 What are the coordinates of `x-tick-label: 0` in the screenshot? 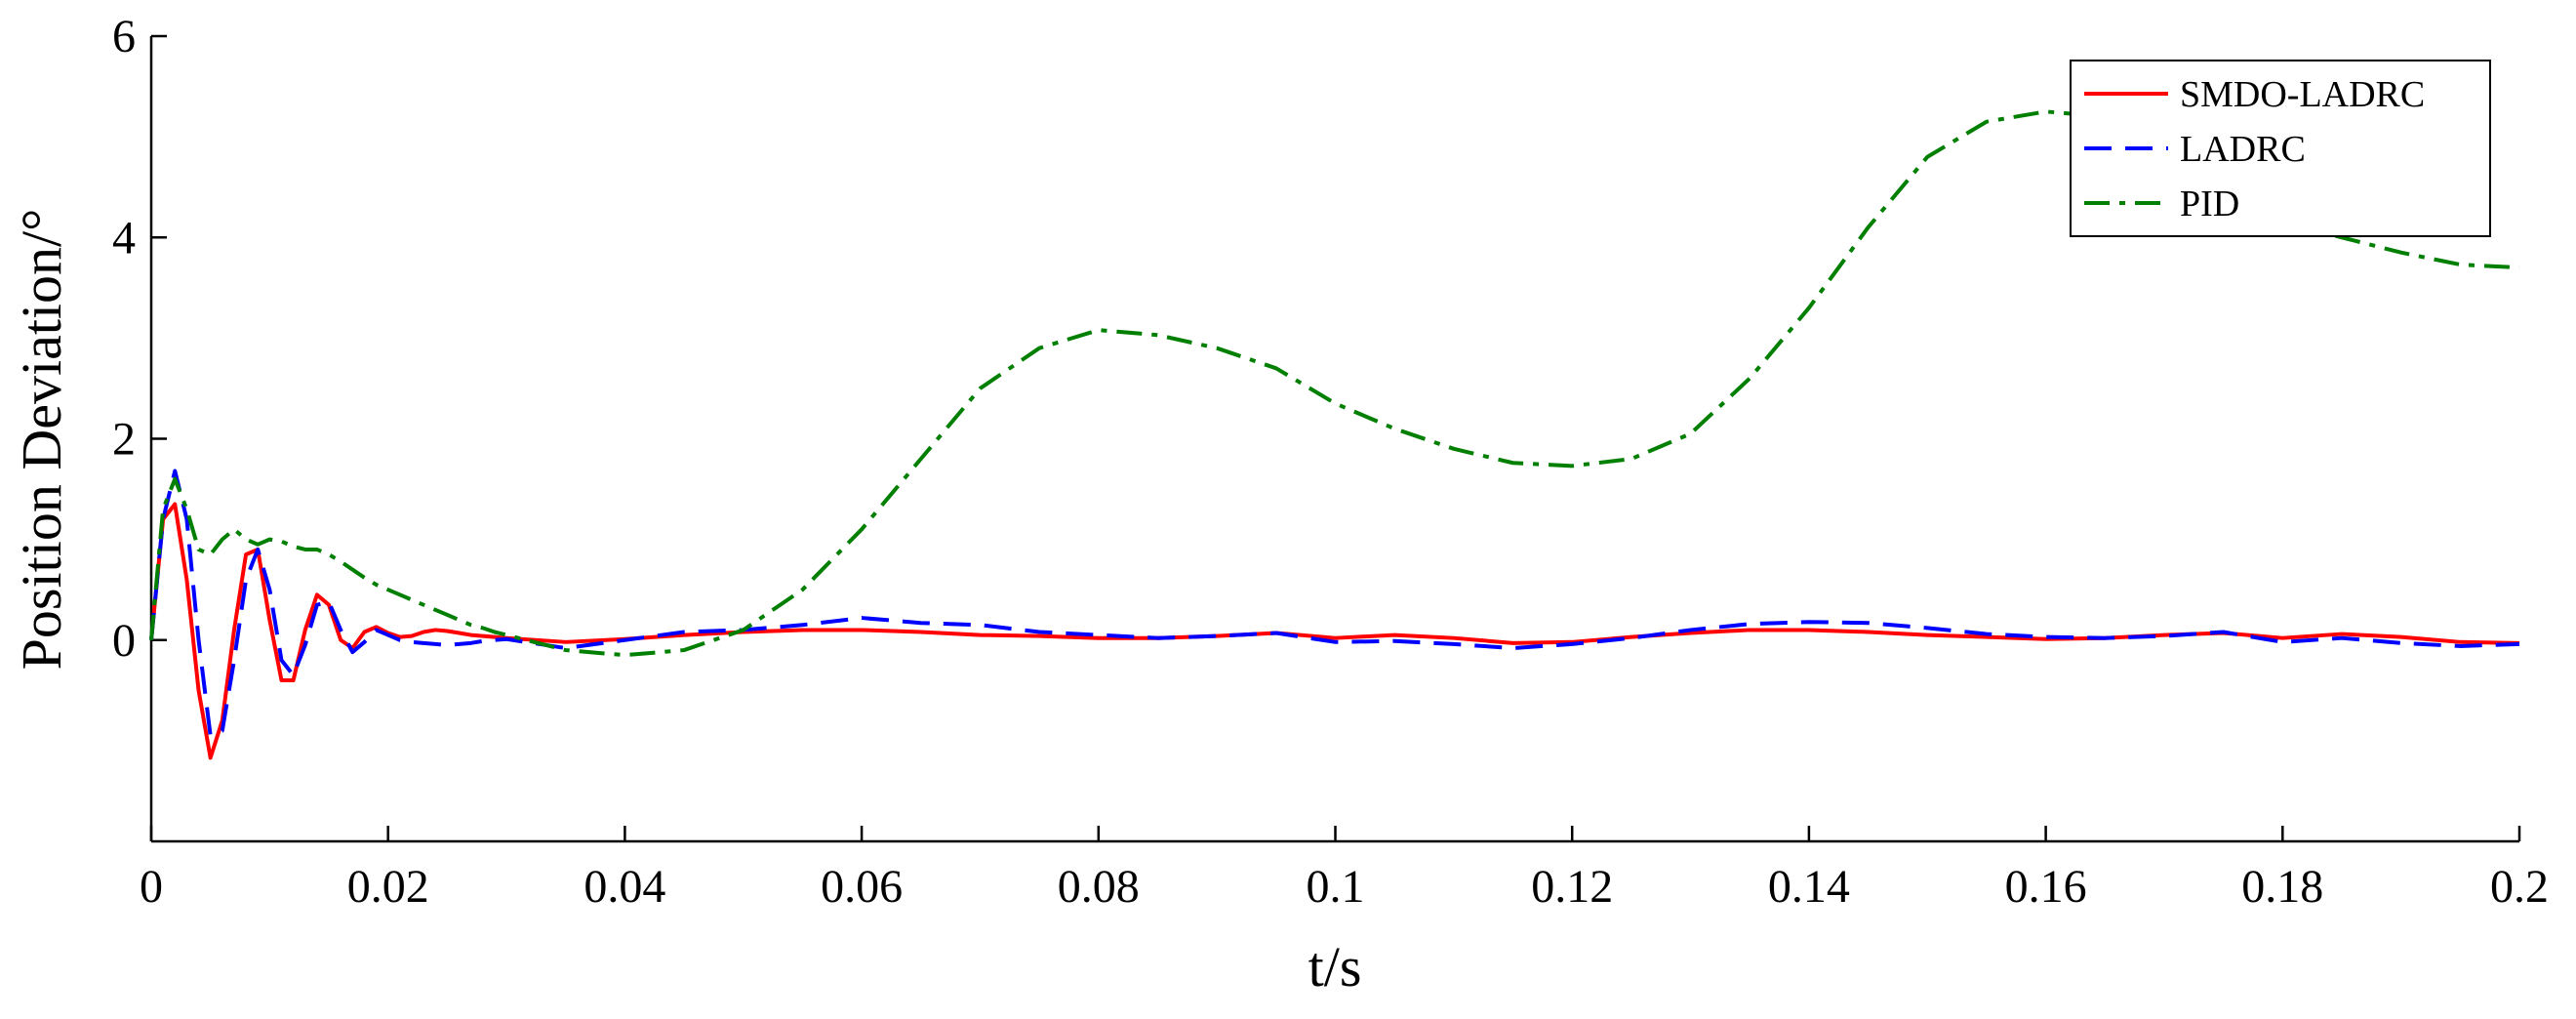 It's located at (151, 887).